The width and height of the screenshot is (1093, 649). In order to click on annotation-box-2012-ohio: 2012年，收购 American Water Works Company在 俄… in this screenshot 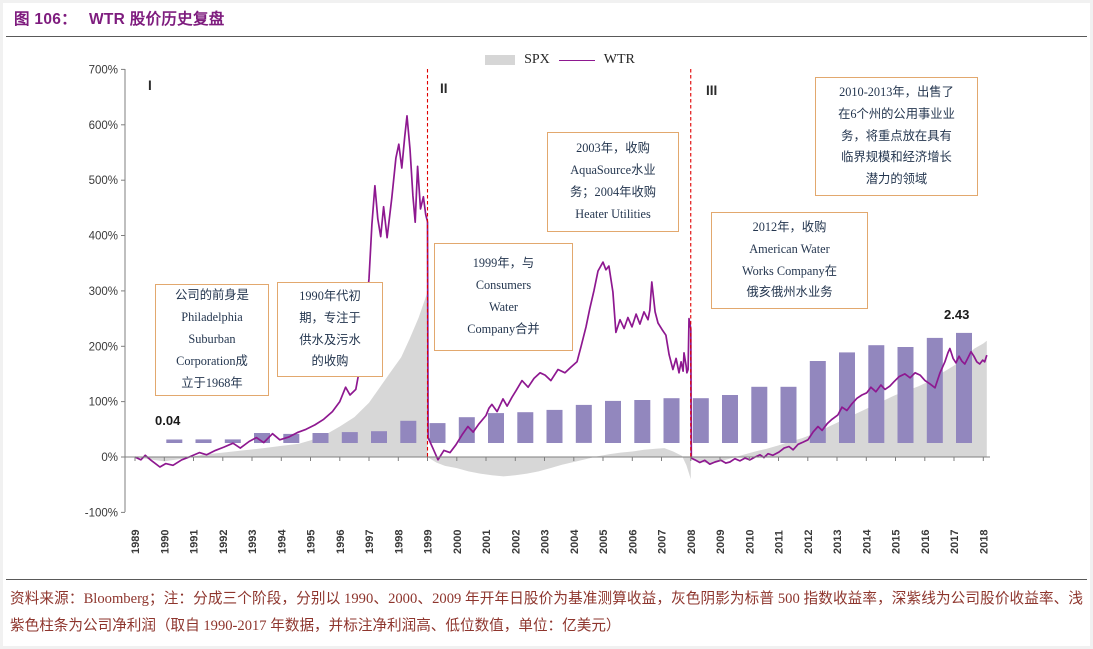, I will do `click(789, 260)`.